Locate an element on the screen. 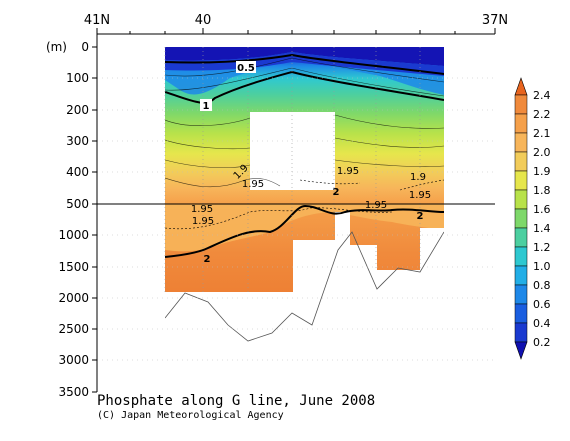  y-tick-label: 200 is located at coordinates (77, 110).